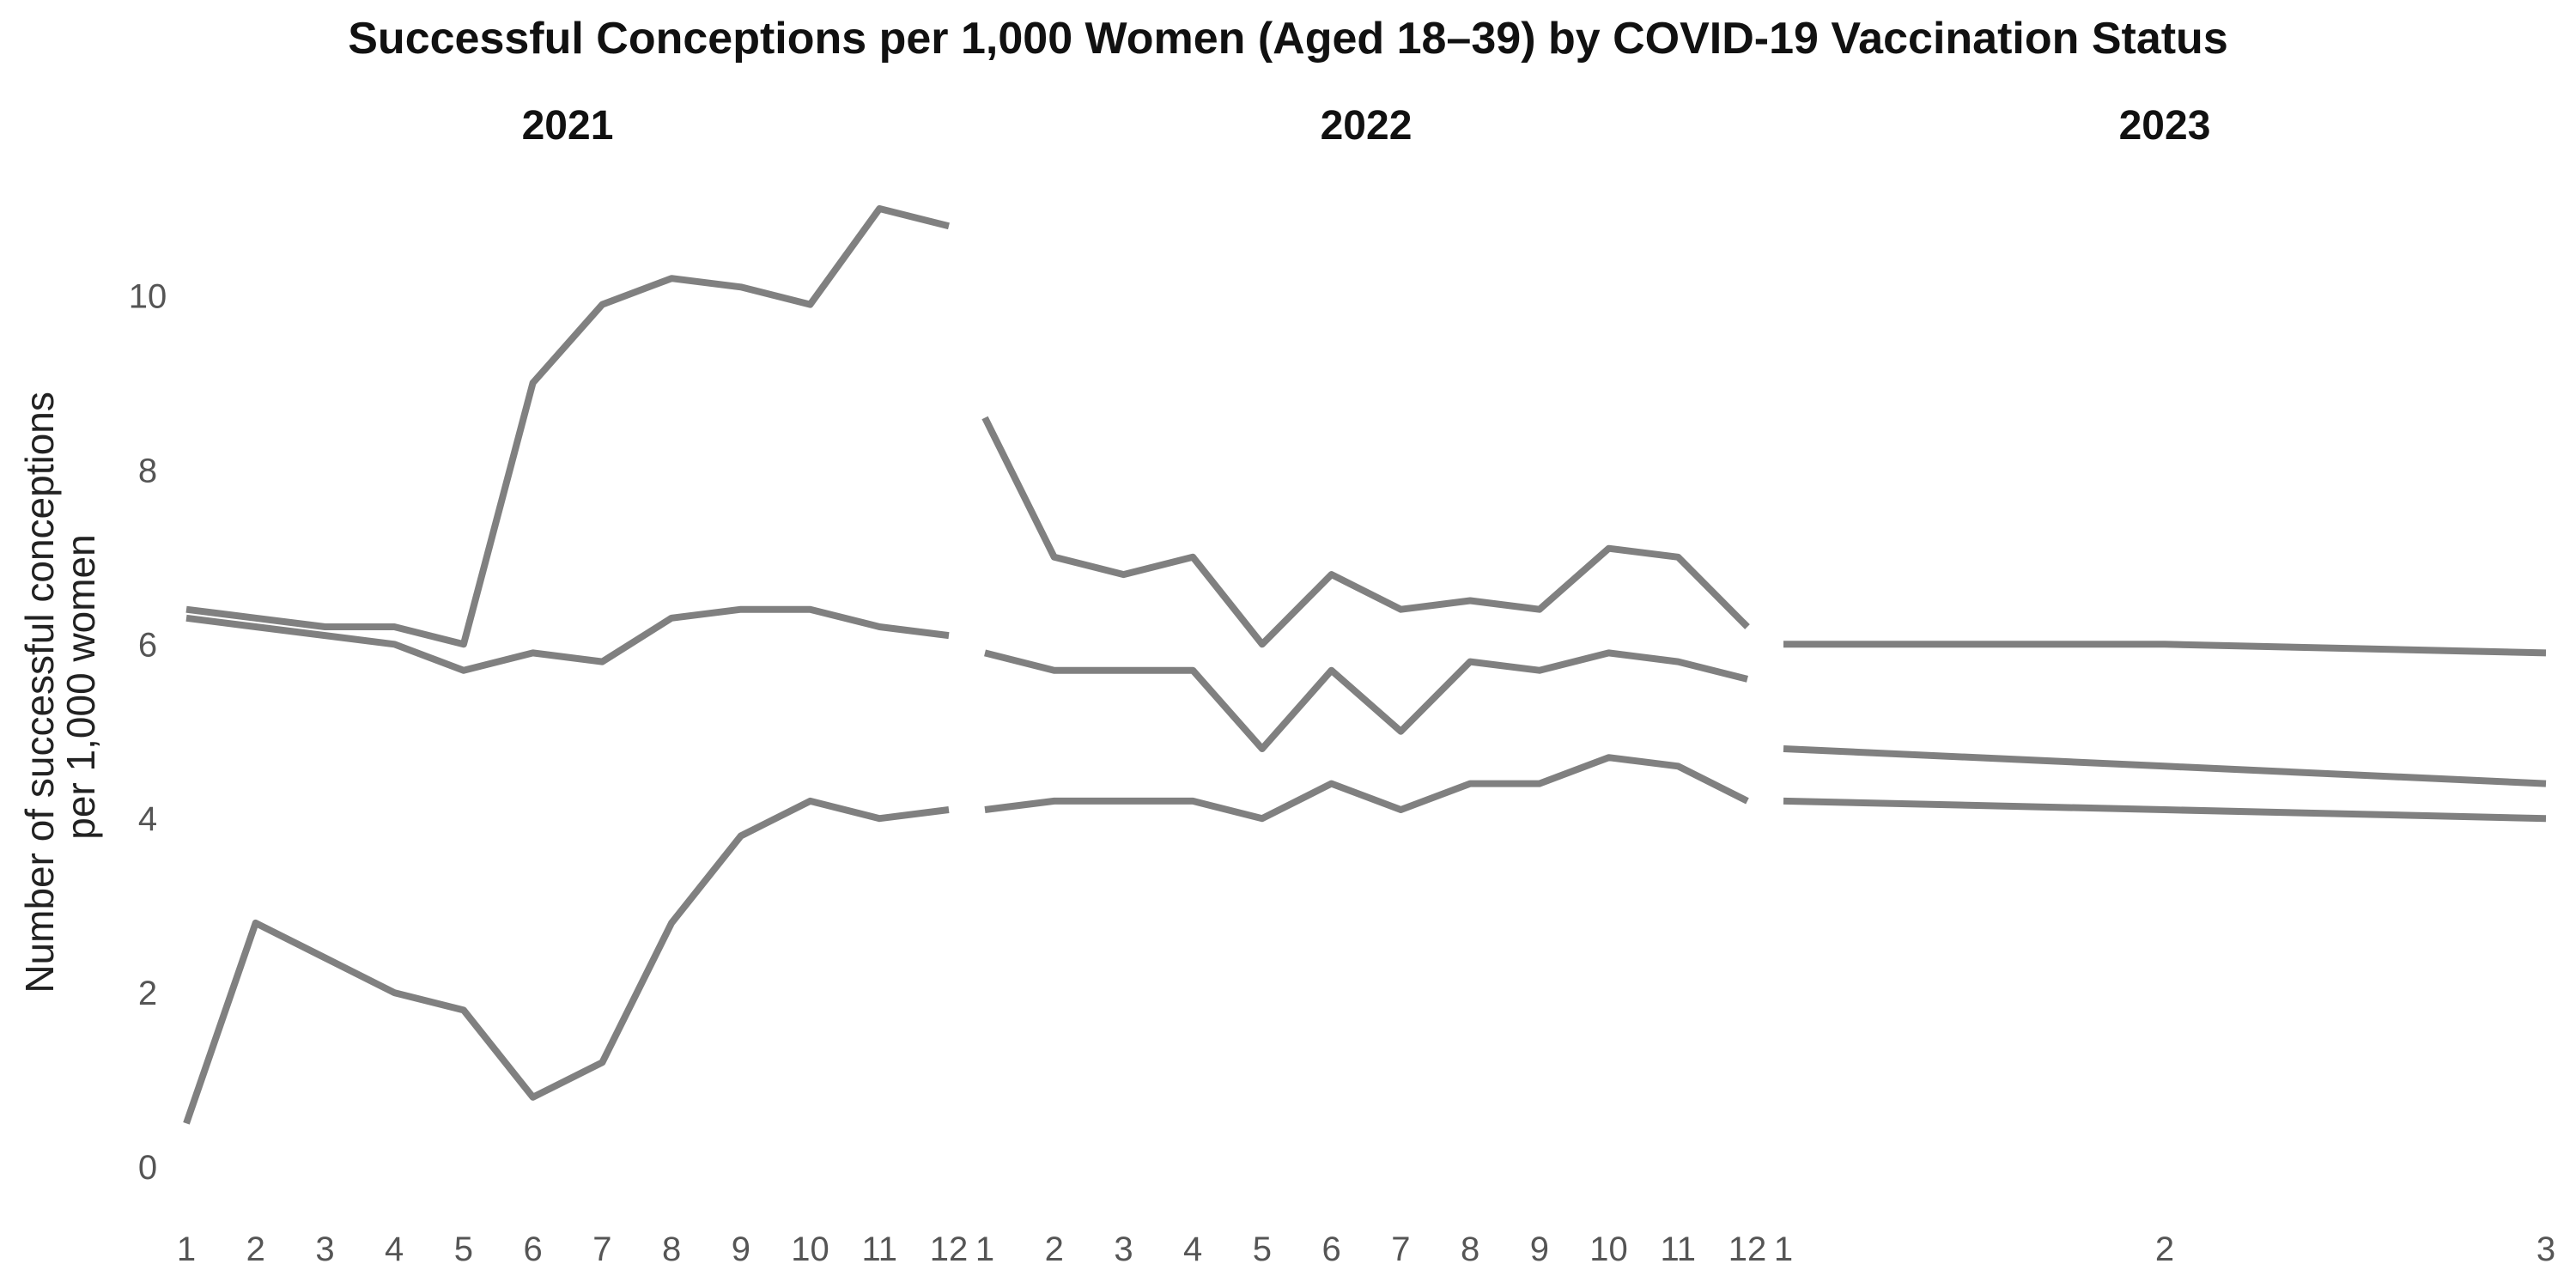  I want to click on y-tick-label: 10, so click(148, 296).